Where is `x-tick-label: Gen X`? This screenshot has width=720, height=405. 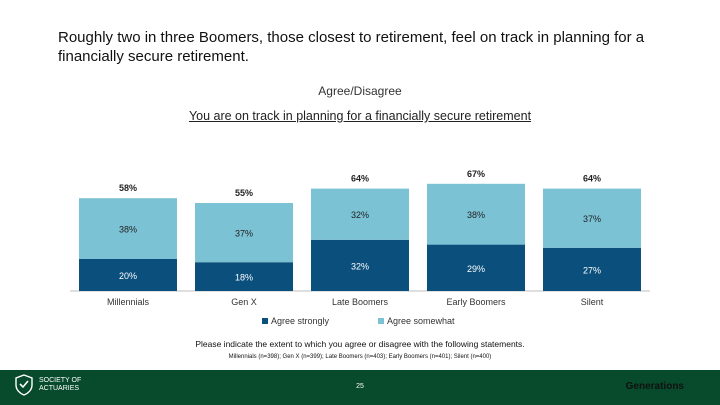 x-tick-label: Gen X is located at coordinates (244, 302).